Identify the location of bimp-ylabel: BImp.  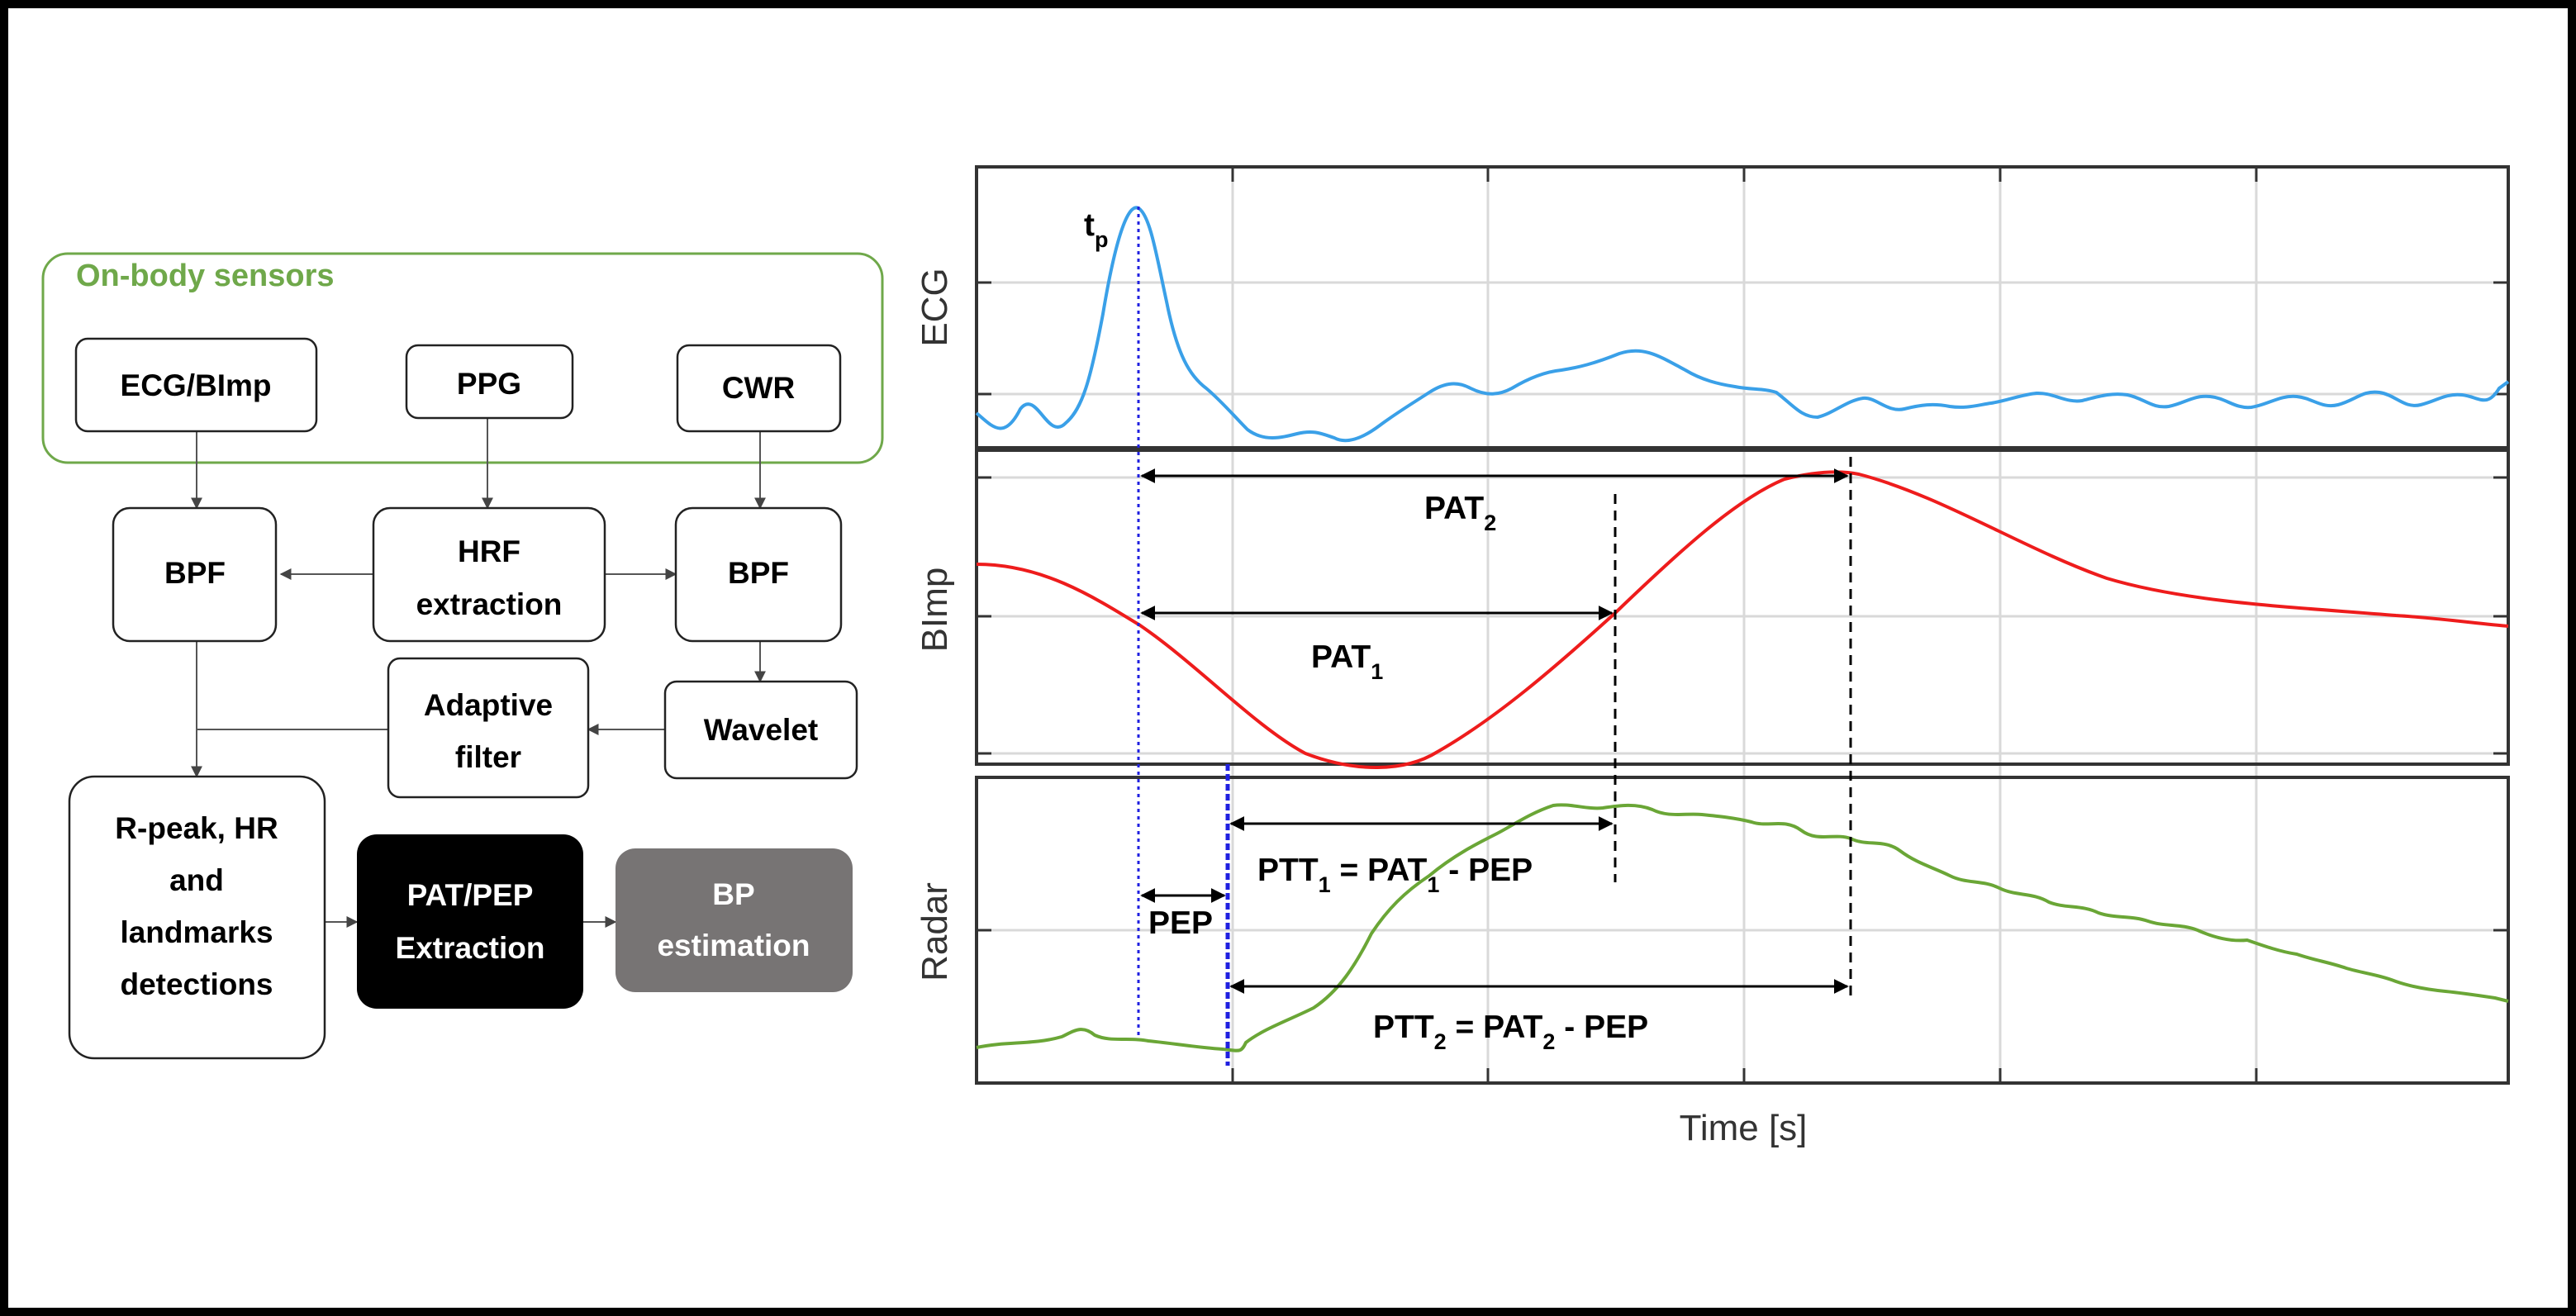
(935, 610).